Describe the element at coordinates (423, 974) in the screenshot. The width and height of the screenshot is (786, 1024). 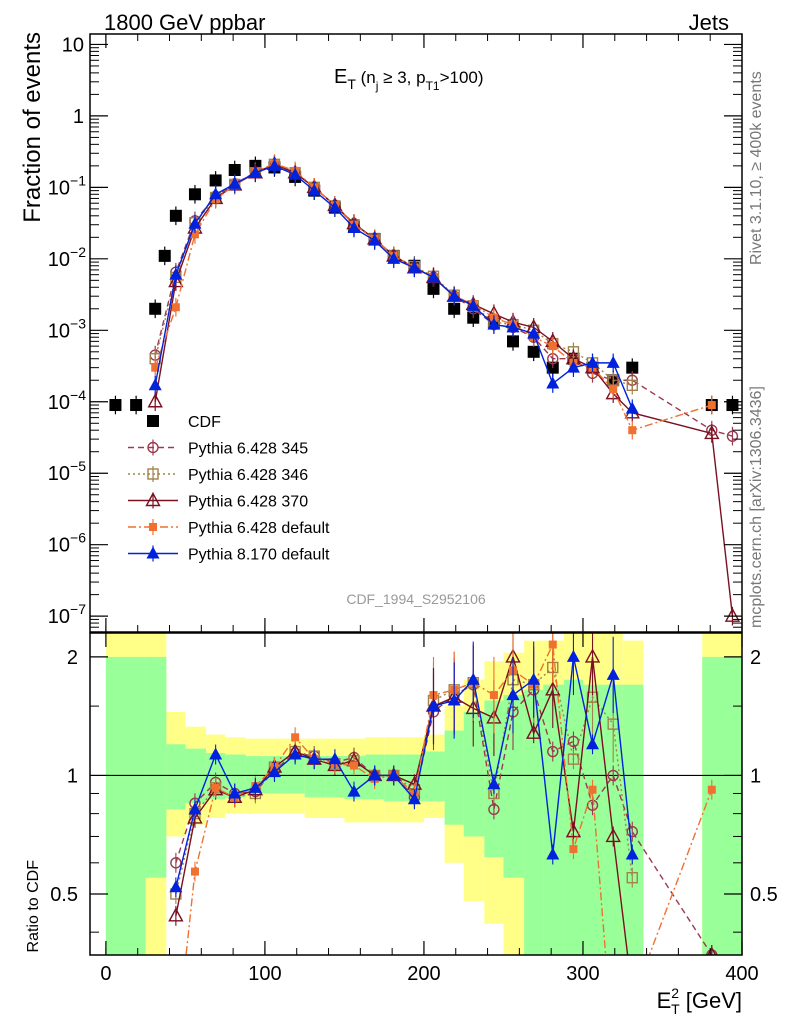
I see `x-tick-label: 200` at that location.